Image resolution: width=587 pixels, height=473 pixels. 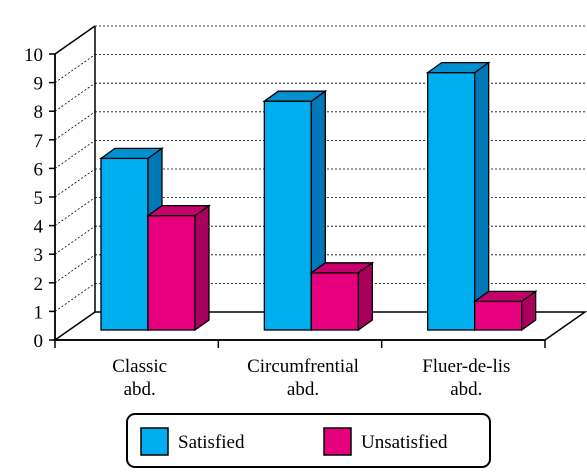 What do you see at coordinates (466, 366) in the screenshot?
I see `x-tick-label: Fluer-de-lis` at bounding box center [466, 366].